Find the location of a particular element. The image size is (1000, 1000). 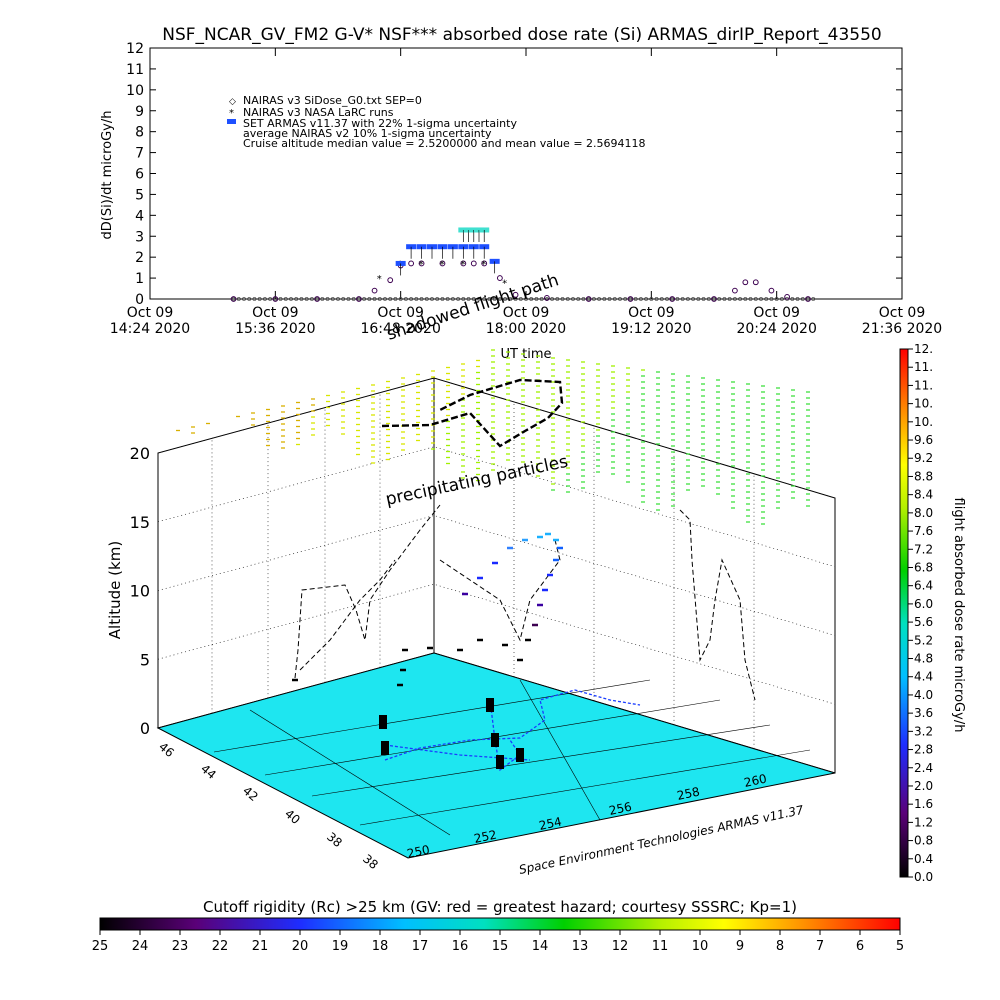

dose-colorbar-tick-label: 9.6 is located at coordinates (923, 440).